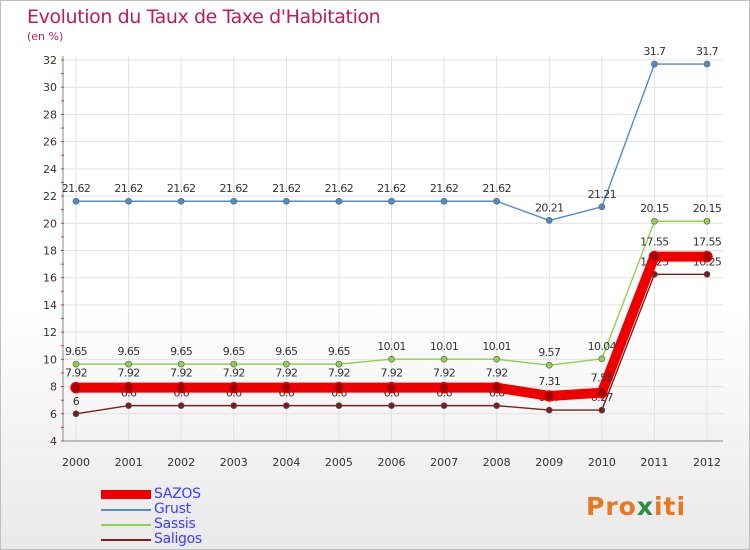 This screenshot has width=750, height=550. I want to click on legend-item-sazos: SAZOS, so click(226, 494).